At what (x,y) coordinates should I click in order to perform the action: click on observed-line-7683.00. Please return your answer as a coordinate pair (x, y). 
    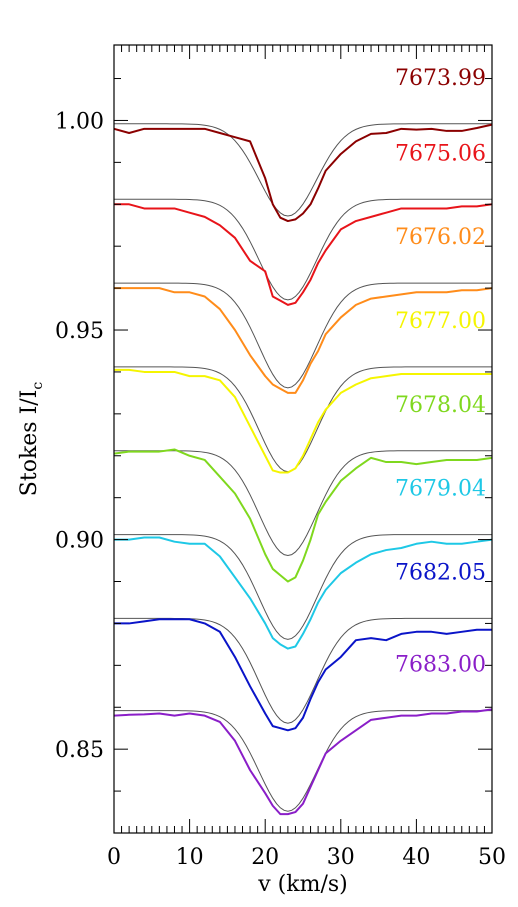
    Looking at the image, I should click on (303, 762).